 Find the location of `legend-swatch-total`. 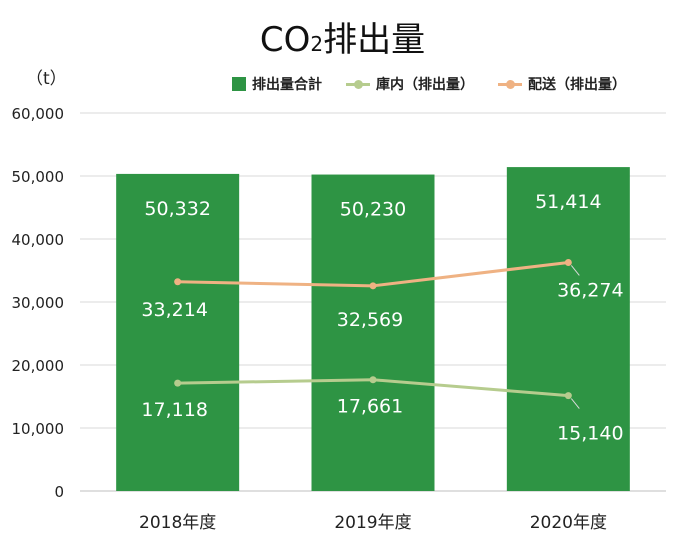

legend-swatch-total is located at coordinates (239, 84).